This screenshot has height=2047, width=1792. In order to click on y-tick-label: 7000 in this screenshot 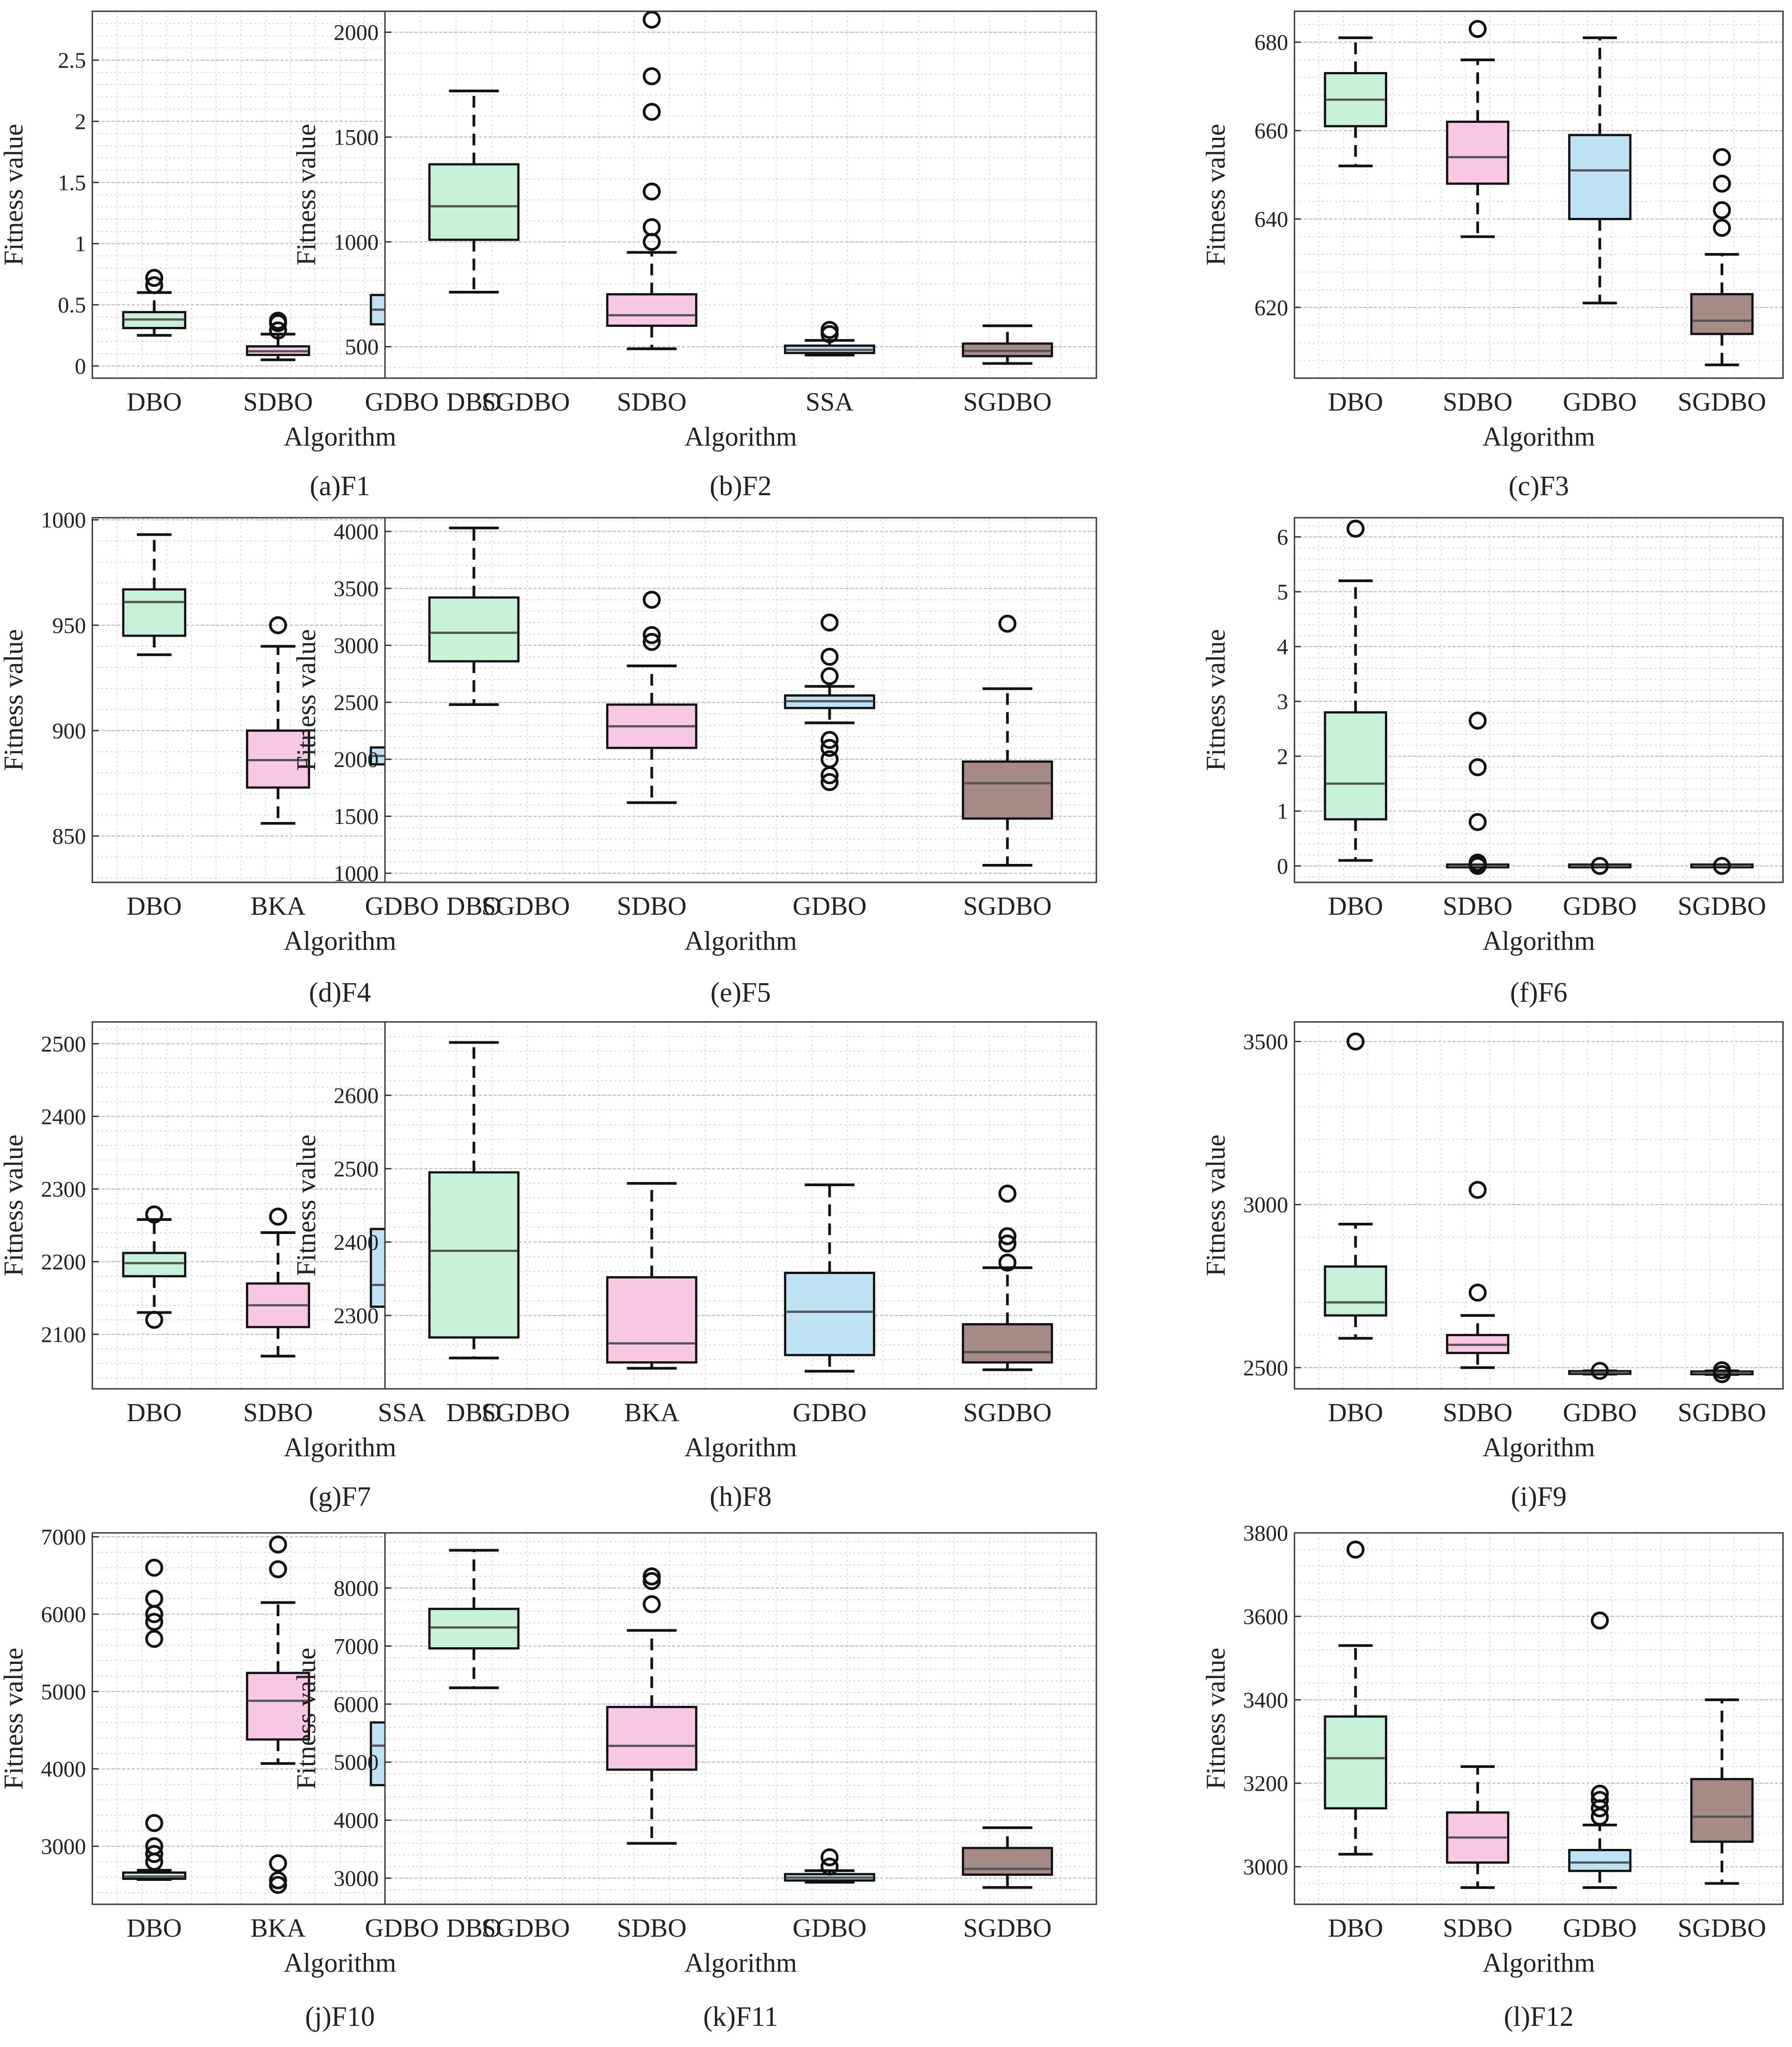, I will do `click(63, 1537)`.